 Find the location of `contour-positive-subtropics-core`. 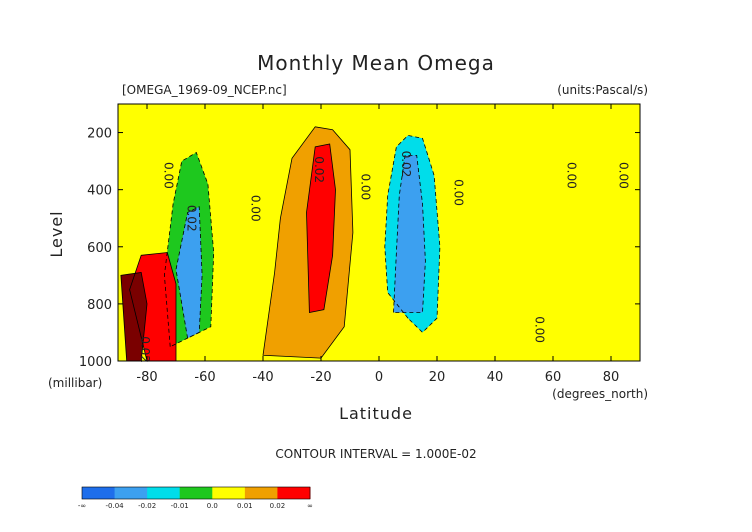

contour-positive-subtropics-core is located at coordinates (321, 228).